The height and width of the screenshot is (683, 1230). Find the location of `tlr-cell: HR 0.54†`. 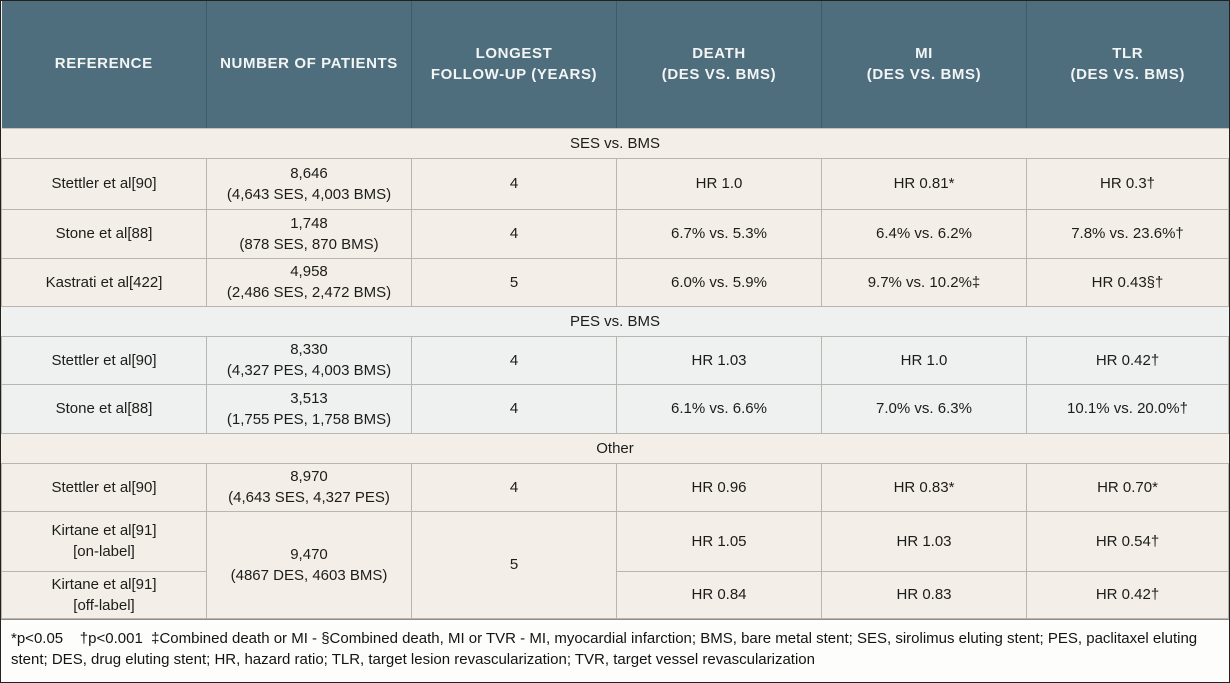

tlr-cell: HR 0.54† is located at coordinates (1127, 541).